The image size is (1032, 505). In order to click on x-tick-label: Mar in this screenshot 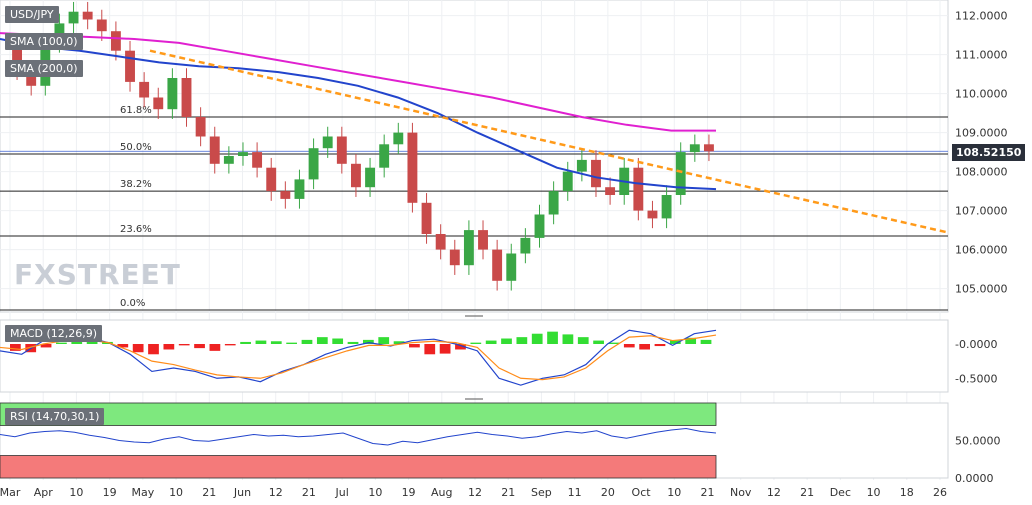, I will do `click(10, 492)`.